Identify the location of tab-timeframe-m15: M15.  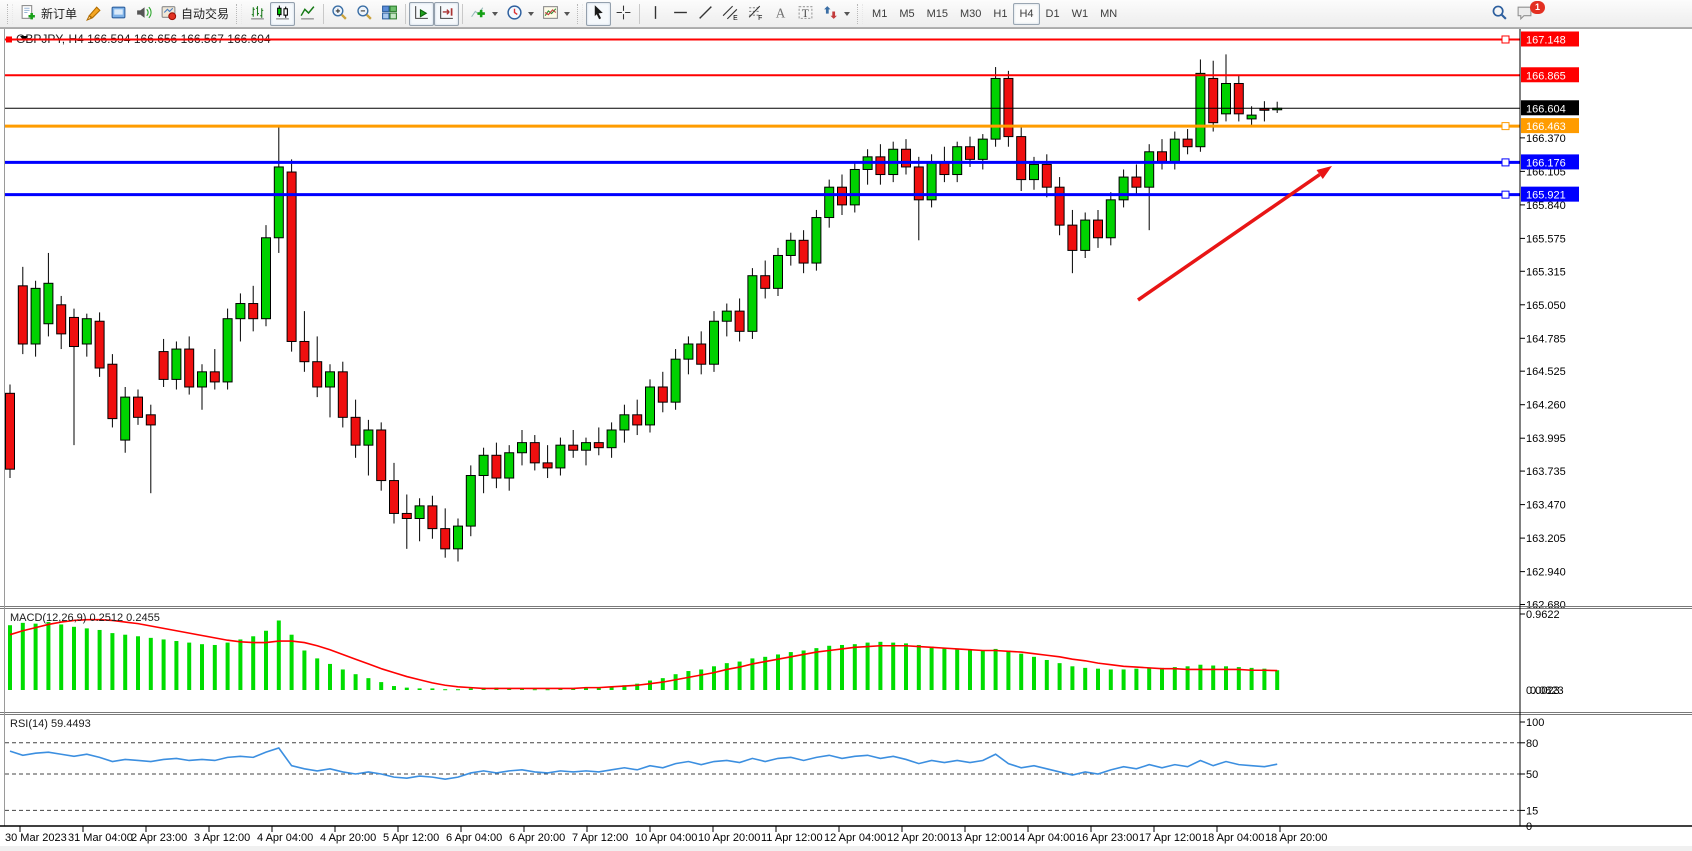
(937, 14).